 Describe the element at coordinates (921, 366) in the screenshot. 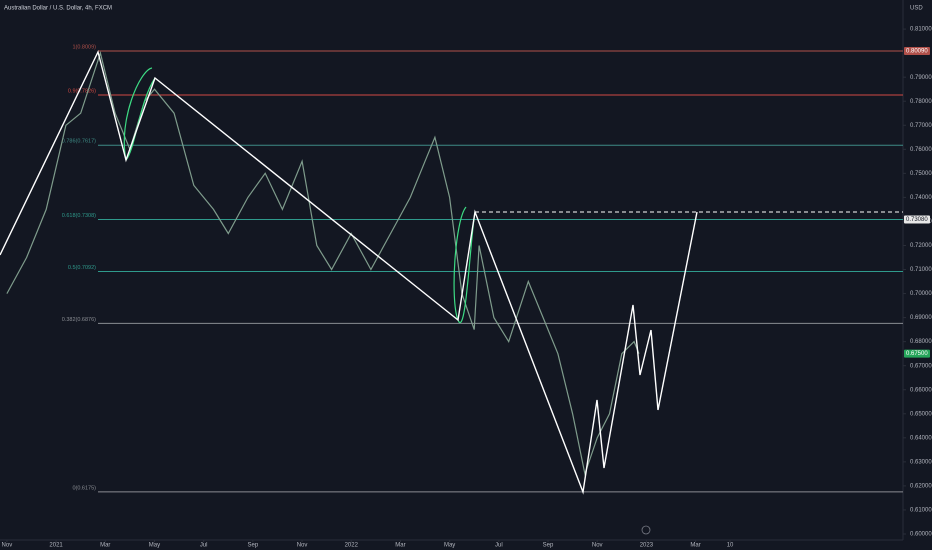

I see `y-tick-label: 0.67000` at that location.